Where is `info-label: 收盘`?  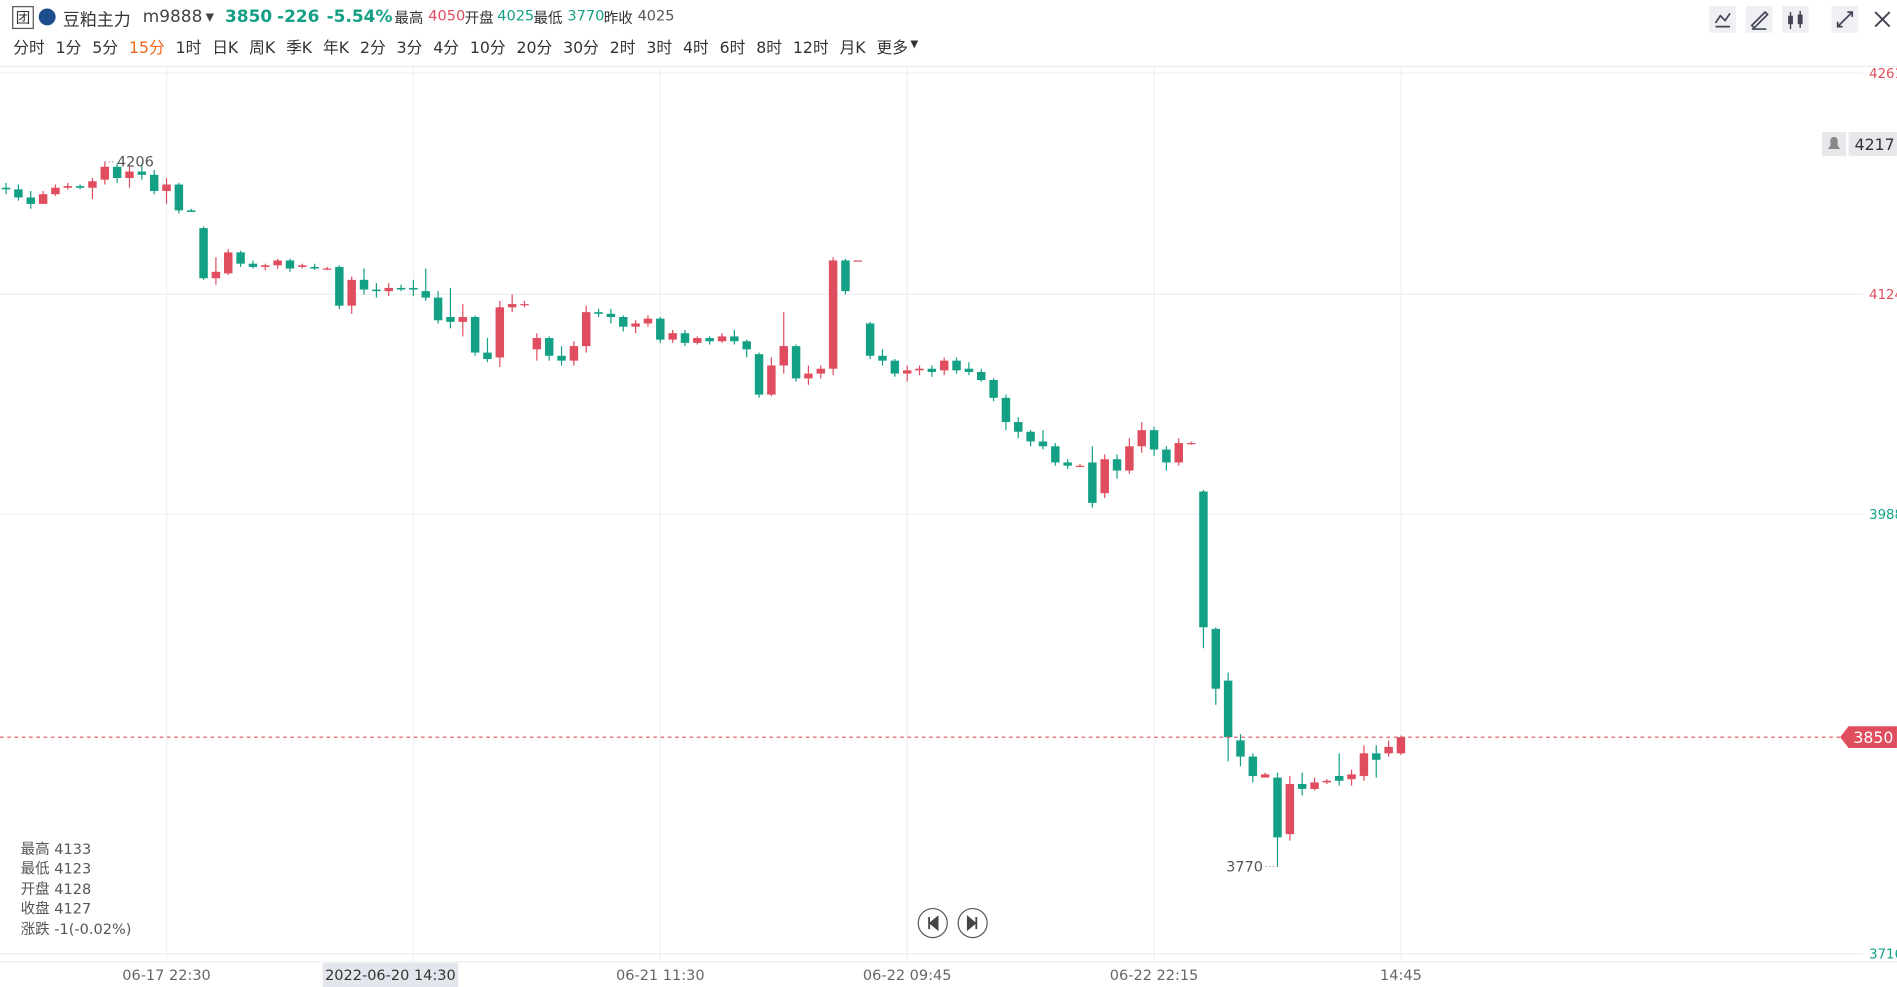
info-label: 收盘 is located at coordinates (35, 909).